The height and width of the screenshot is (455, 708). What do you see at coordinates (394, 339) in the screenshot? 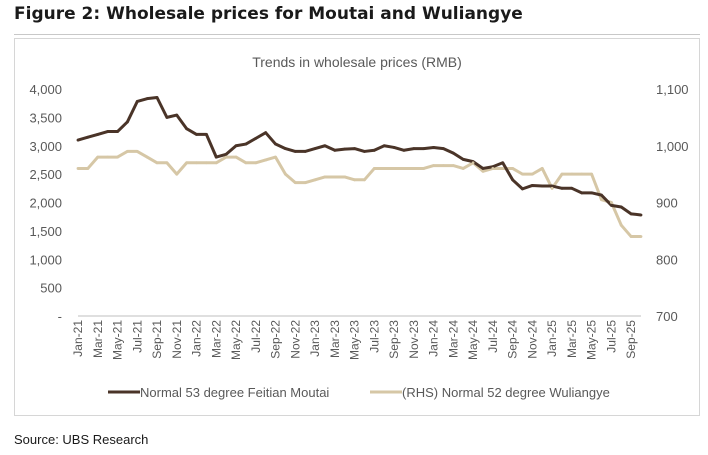
I see `x-tick-label: Sep-23` at bounding box center [394, 339].